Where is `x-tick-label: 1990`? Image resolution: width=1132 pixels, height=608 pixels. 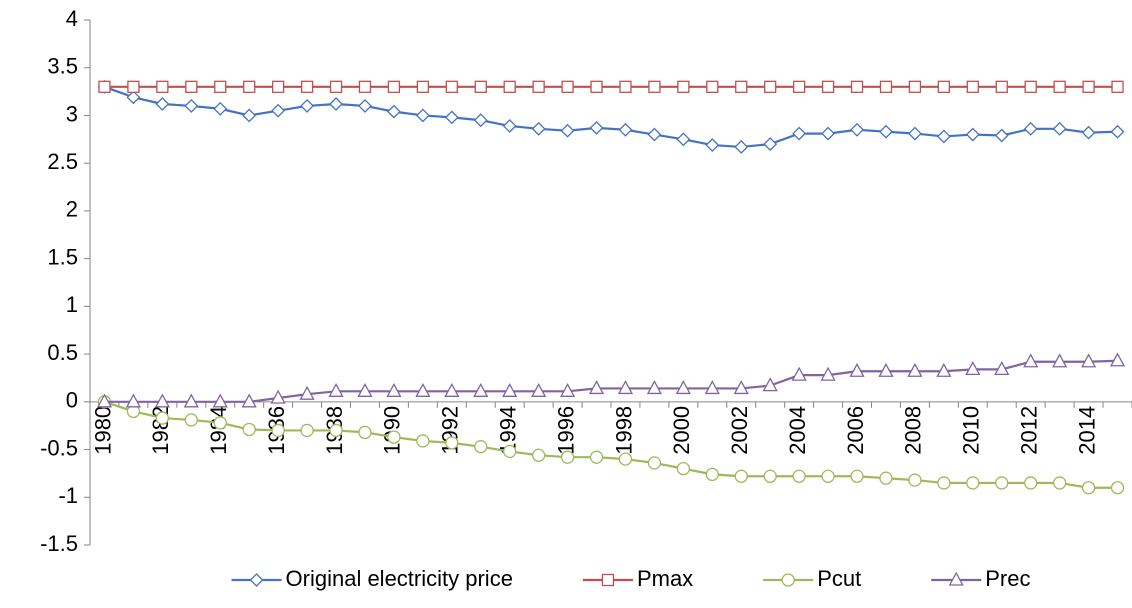 x-tick-label: 1990 is located at coordinates (392, 430).